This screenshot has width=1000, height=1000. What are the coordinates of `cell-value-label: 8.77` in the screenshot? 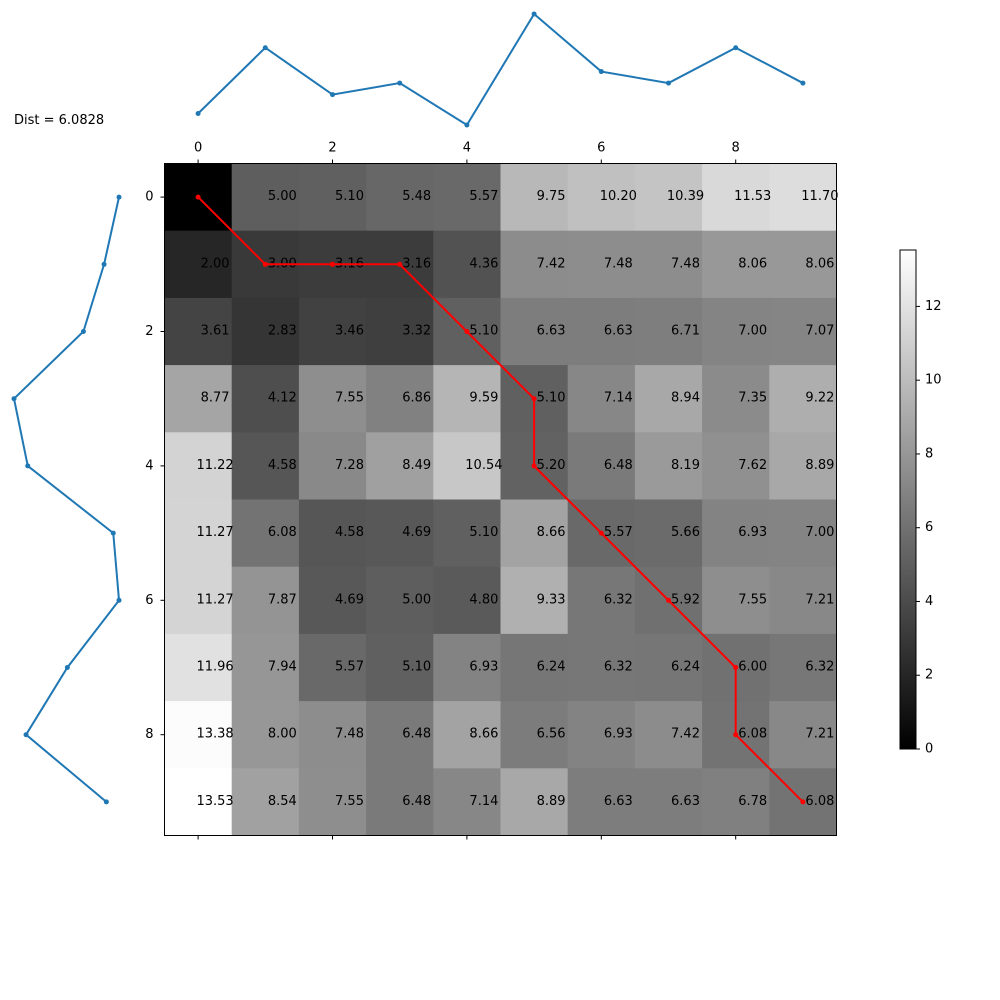 It's located at (215, 398).